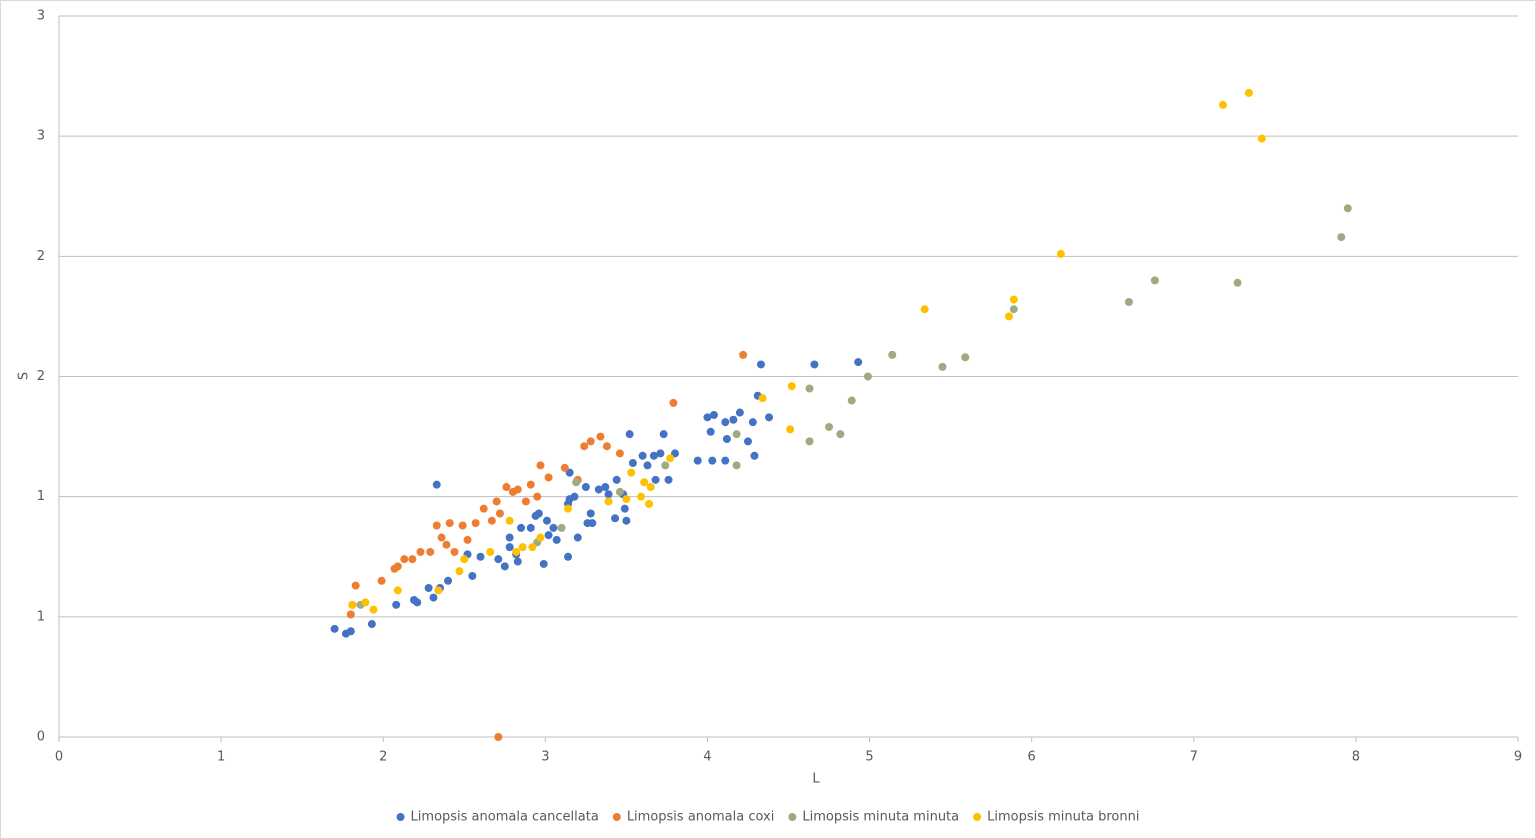 The height and width of the screenshot is (839, 1536). I want to click on y-tick-label: 1, so click(41, 496).